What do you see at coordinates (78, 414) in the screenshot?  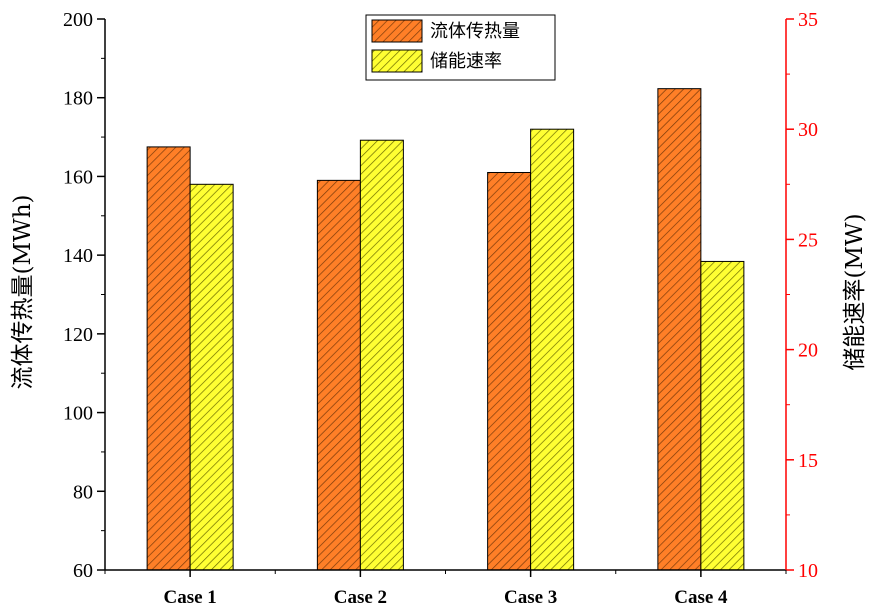 I see `y-tick-label-left: 100` at bounding box center [78, 414].